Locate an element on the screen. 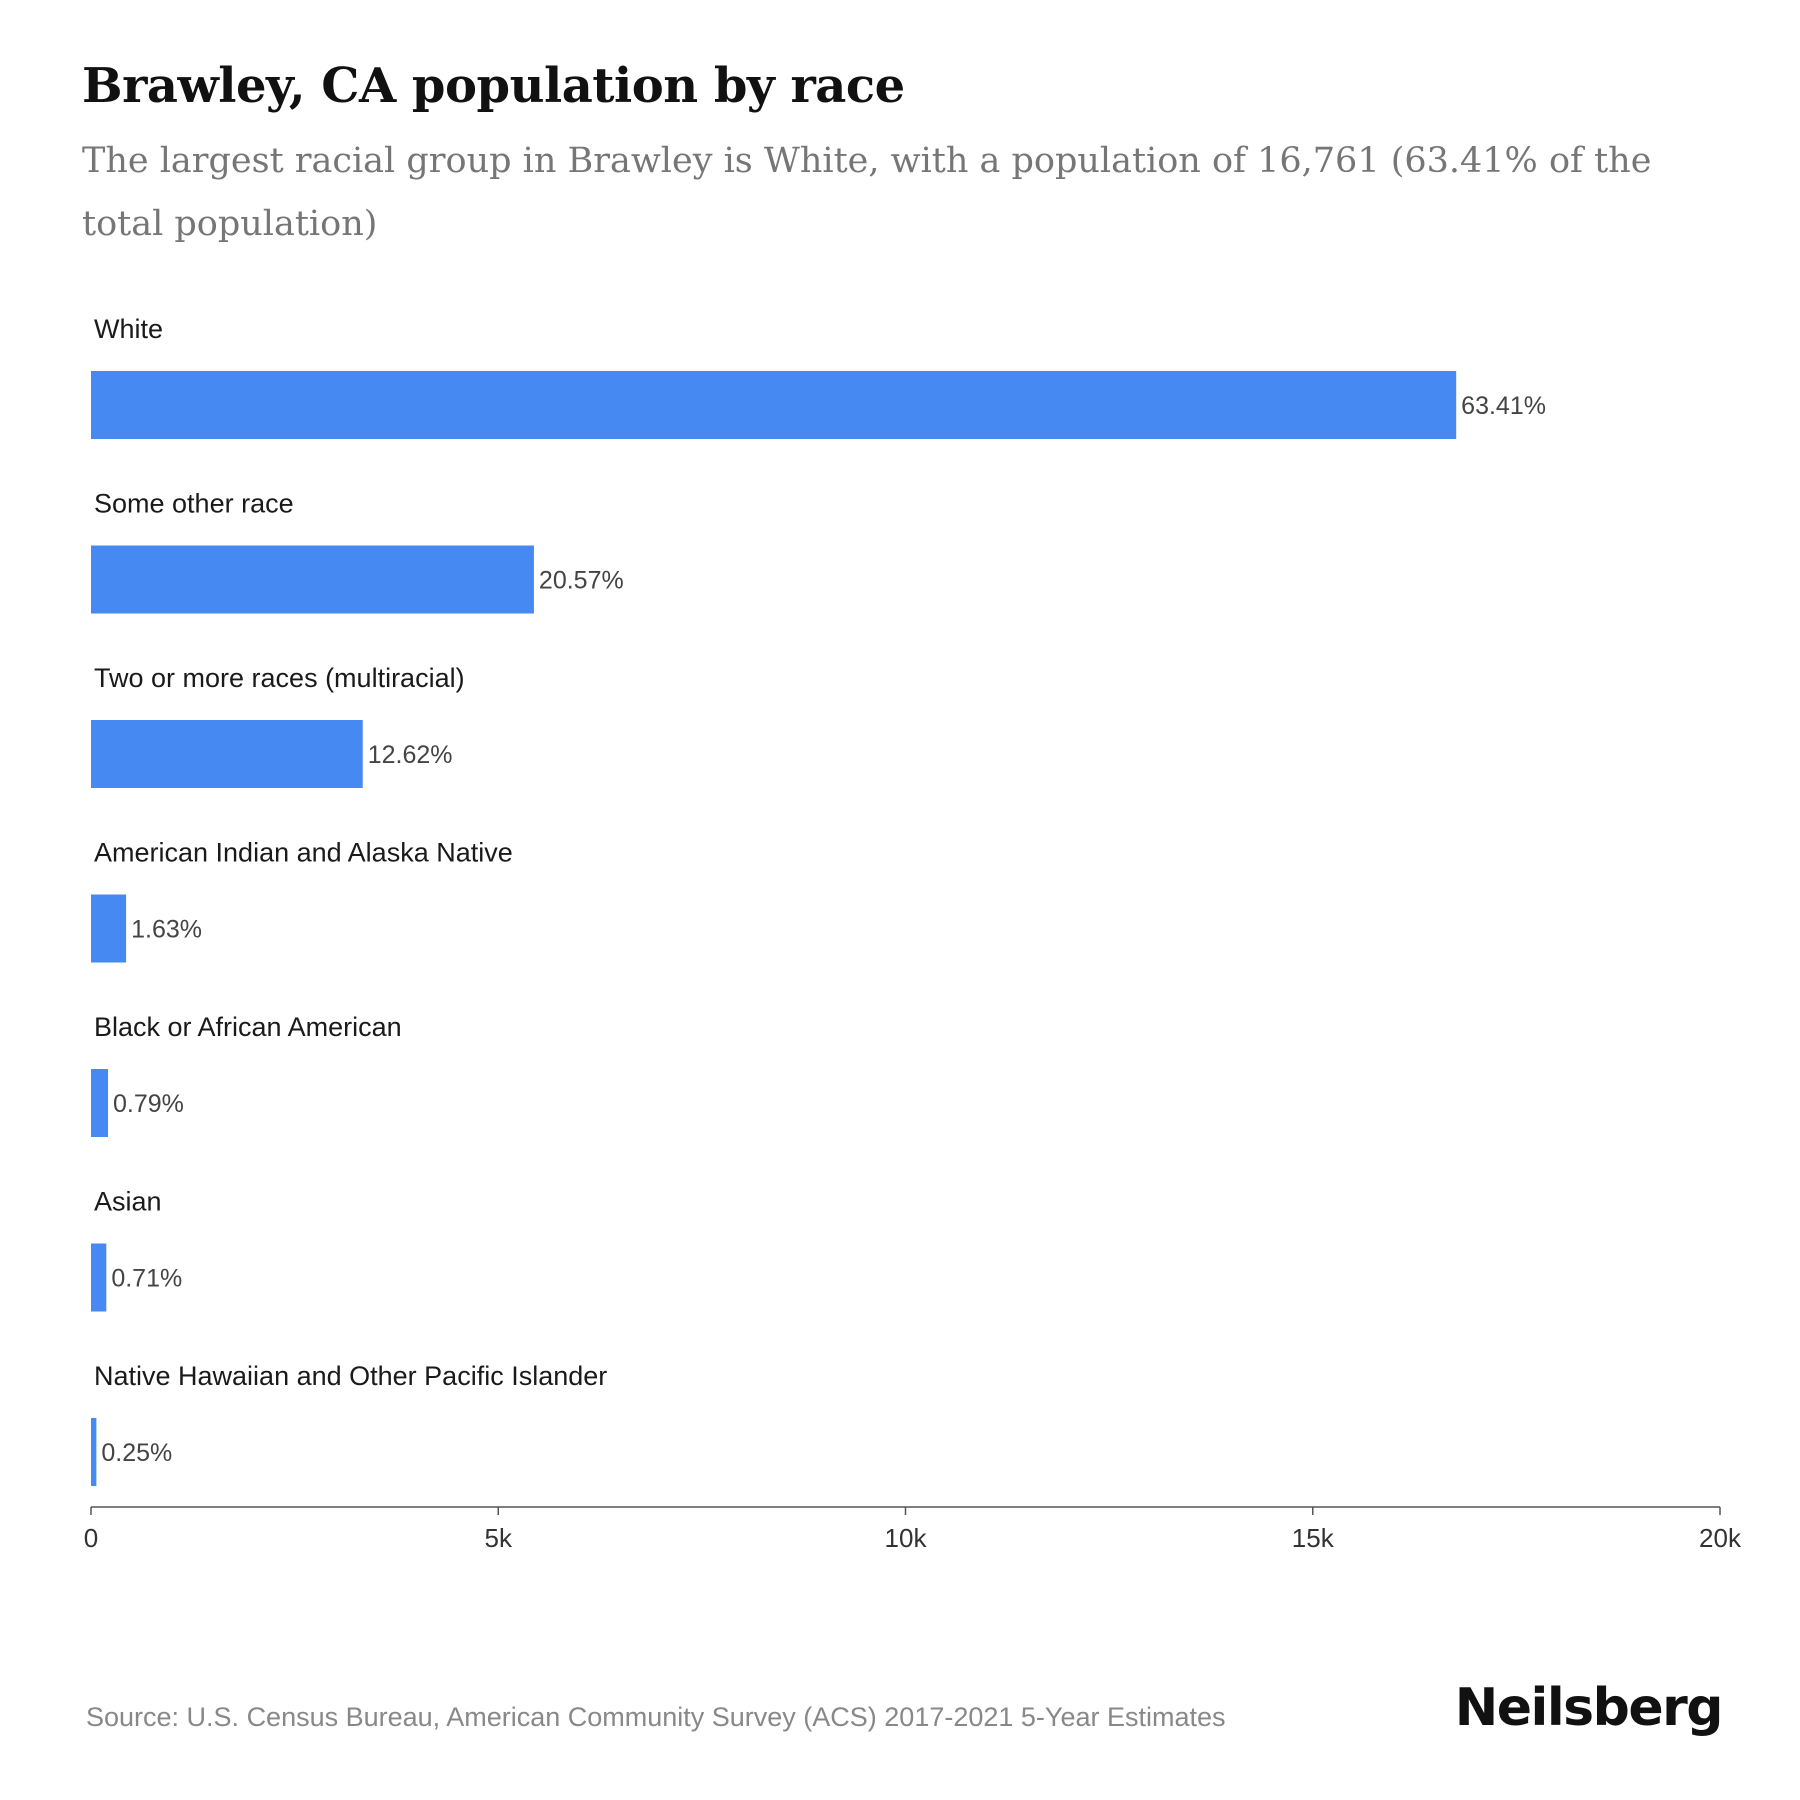 This screenshot has width=1800, height=1800. data-label: 1.63% is located at coordinates (166, 930).